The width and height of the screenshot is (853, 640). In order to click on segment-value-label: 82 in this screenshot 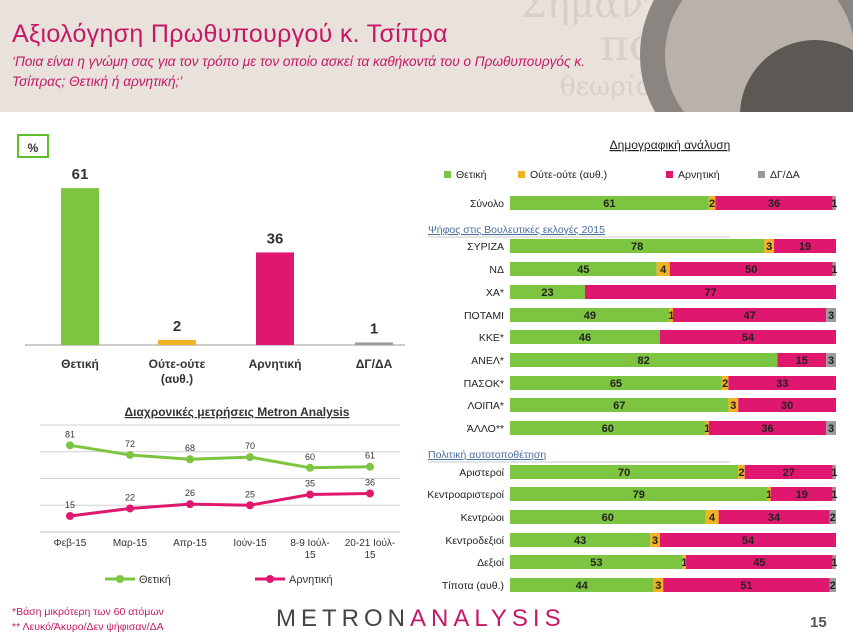, I will do `click(644, 361)`.